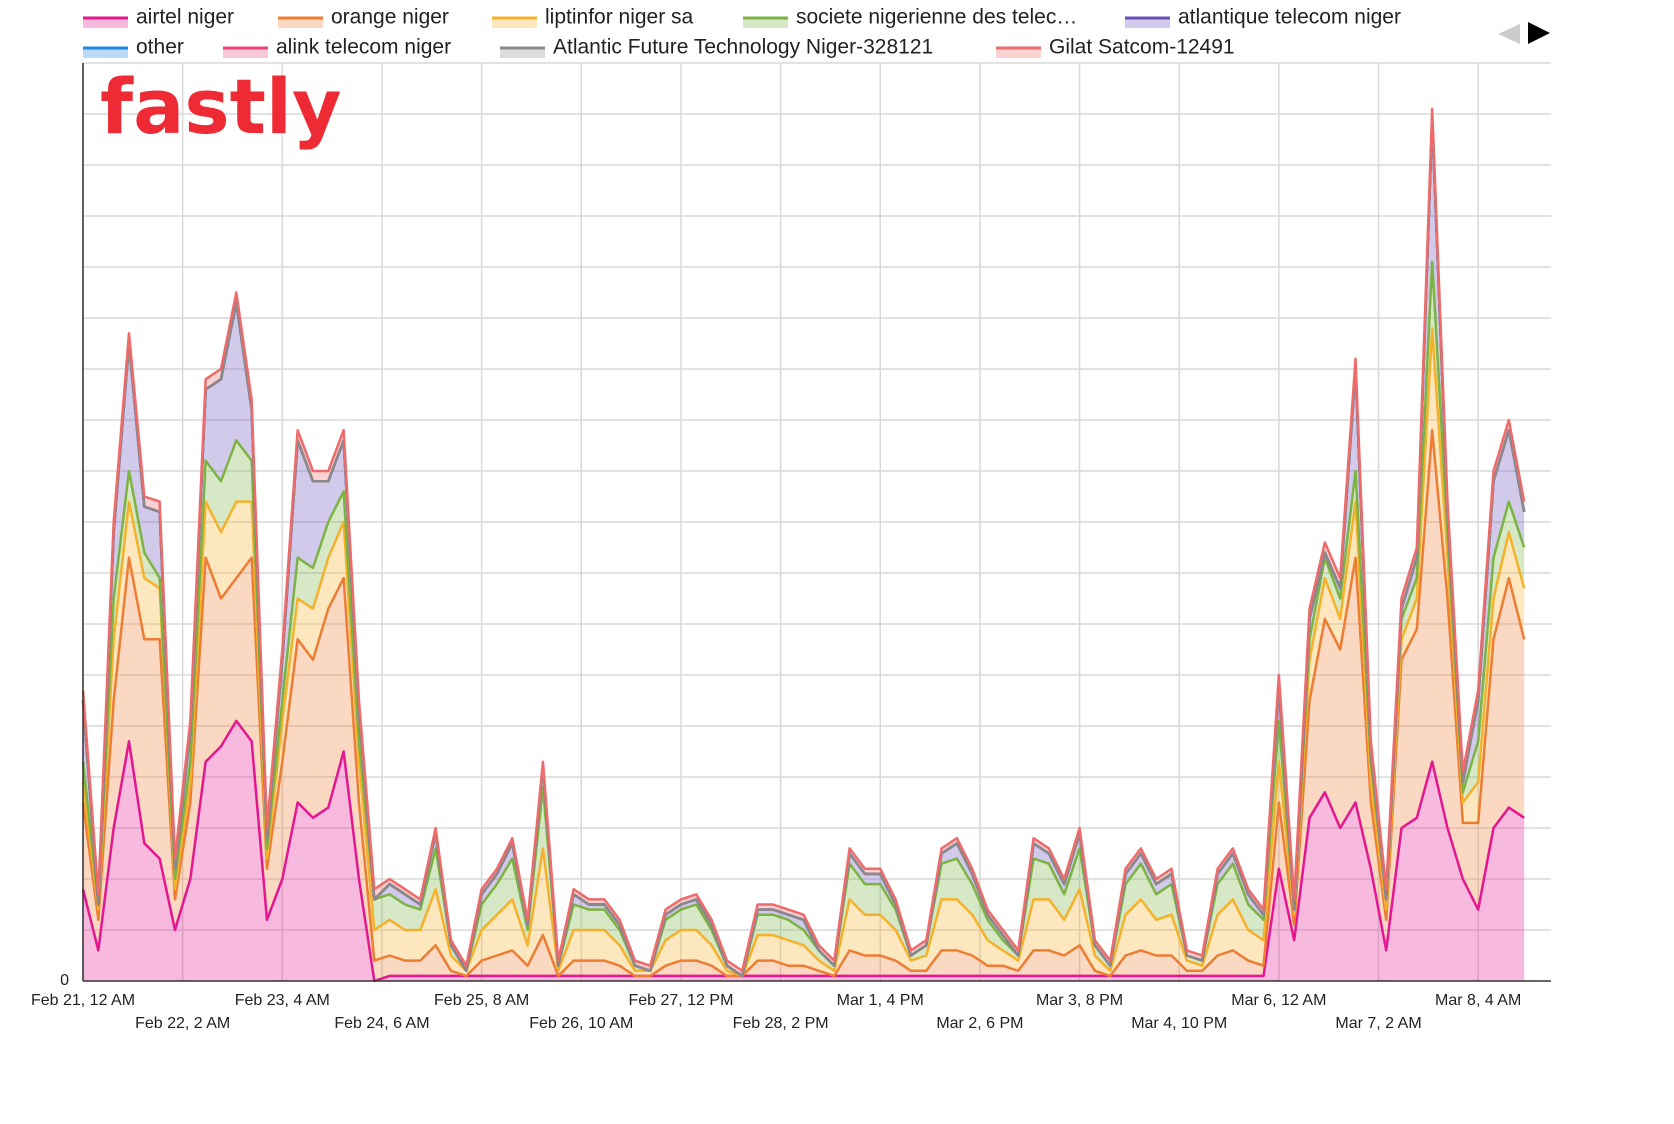  Describe the element at coordinates (1142, 47) in the screenshot. I see `legend-label: Gilat Satcom-12491` at that location.